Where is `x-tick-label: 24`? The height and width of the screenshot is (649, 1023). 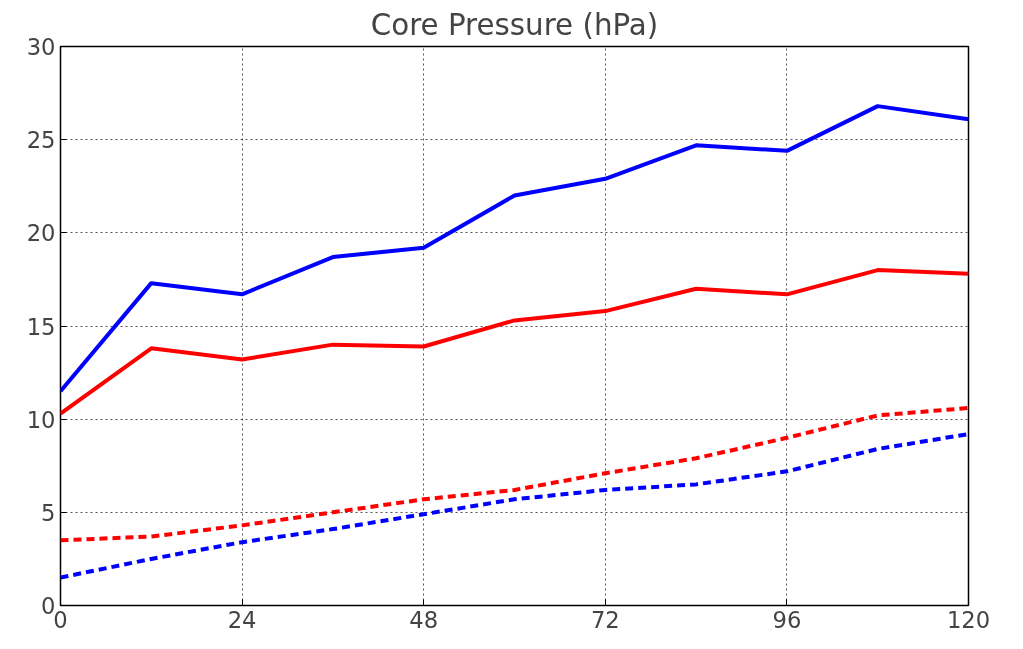
x-tick-label: 24 is located at coordinates (242, 619).